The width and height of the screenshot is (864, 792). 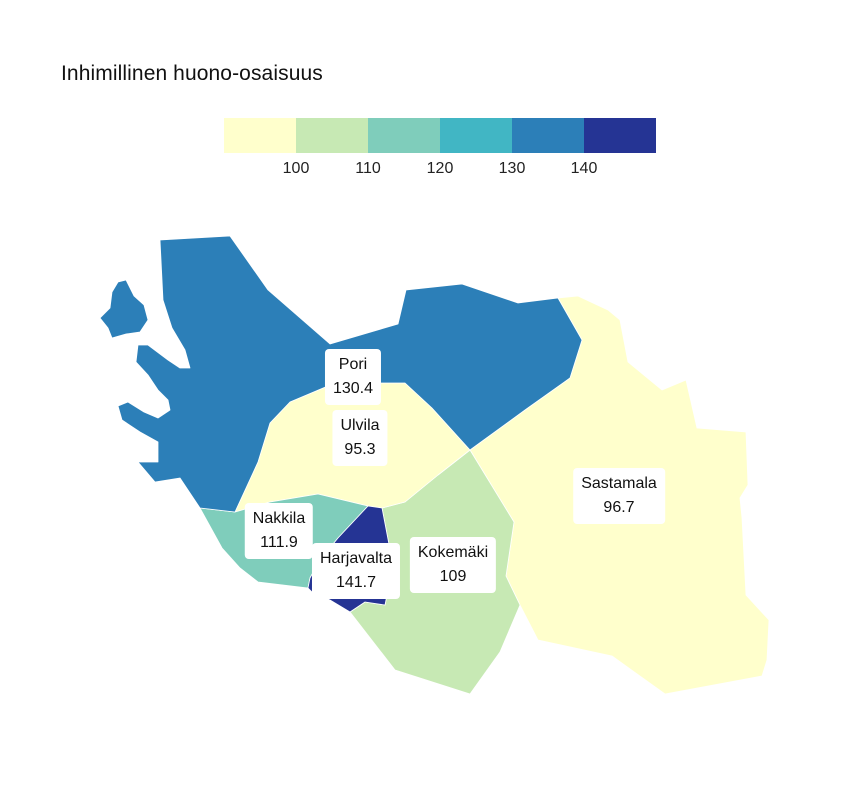 I want to click on region-value: 96.7, so click(x=619, y=507).